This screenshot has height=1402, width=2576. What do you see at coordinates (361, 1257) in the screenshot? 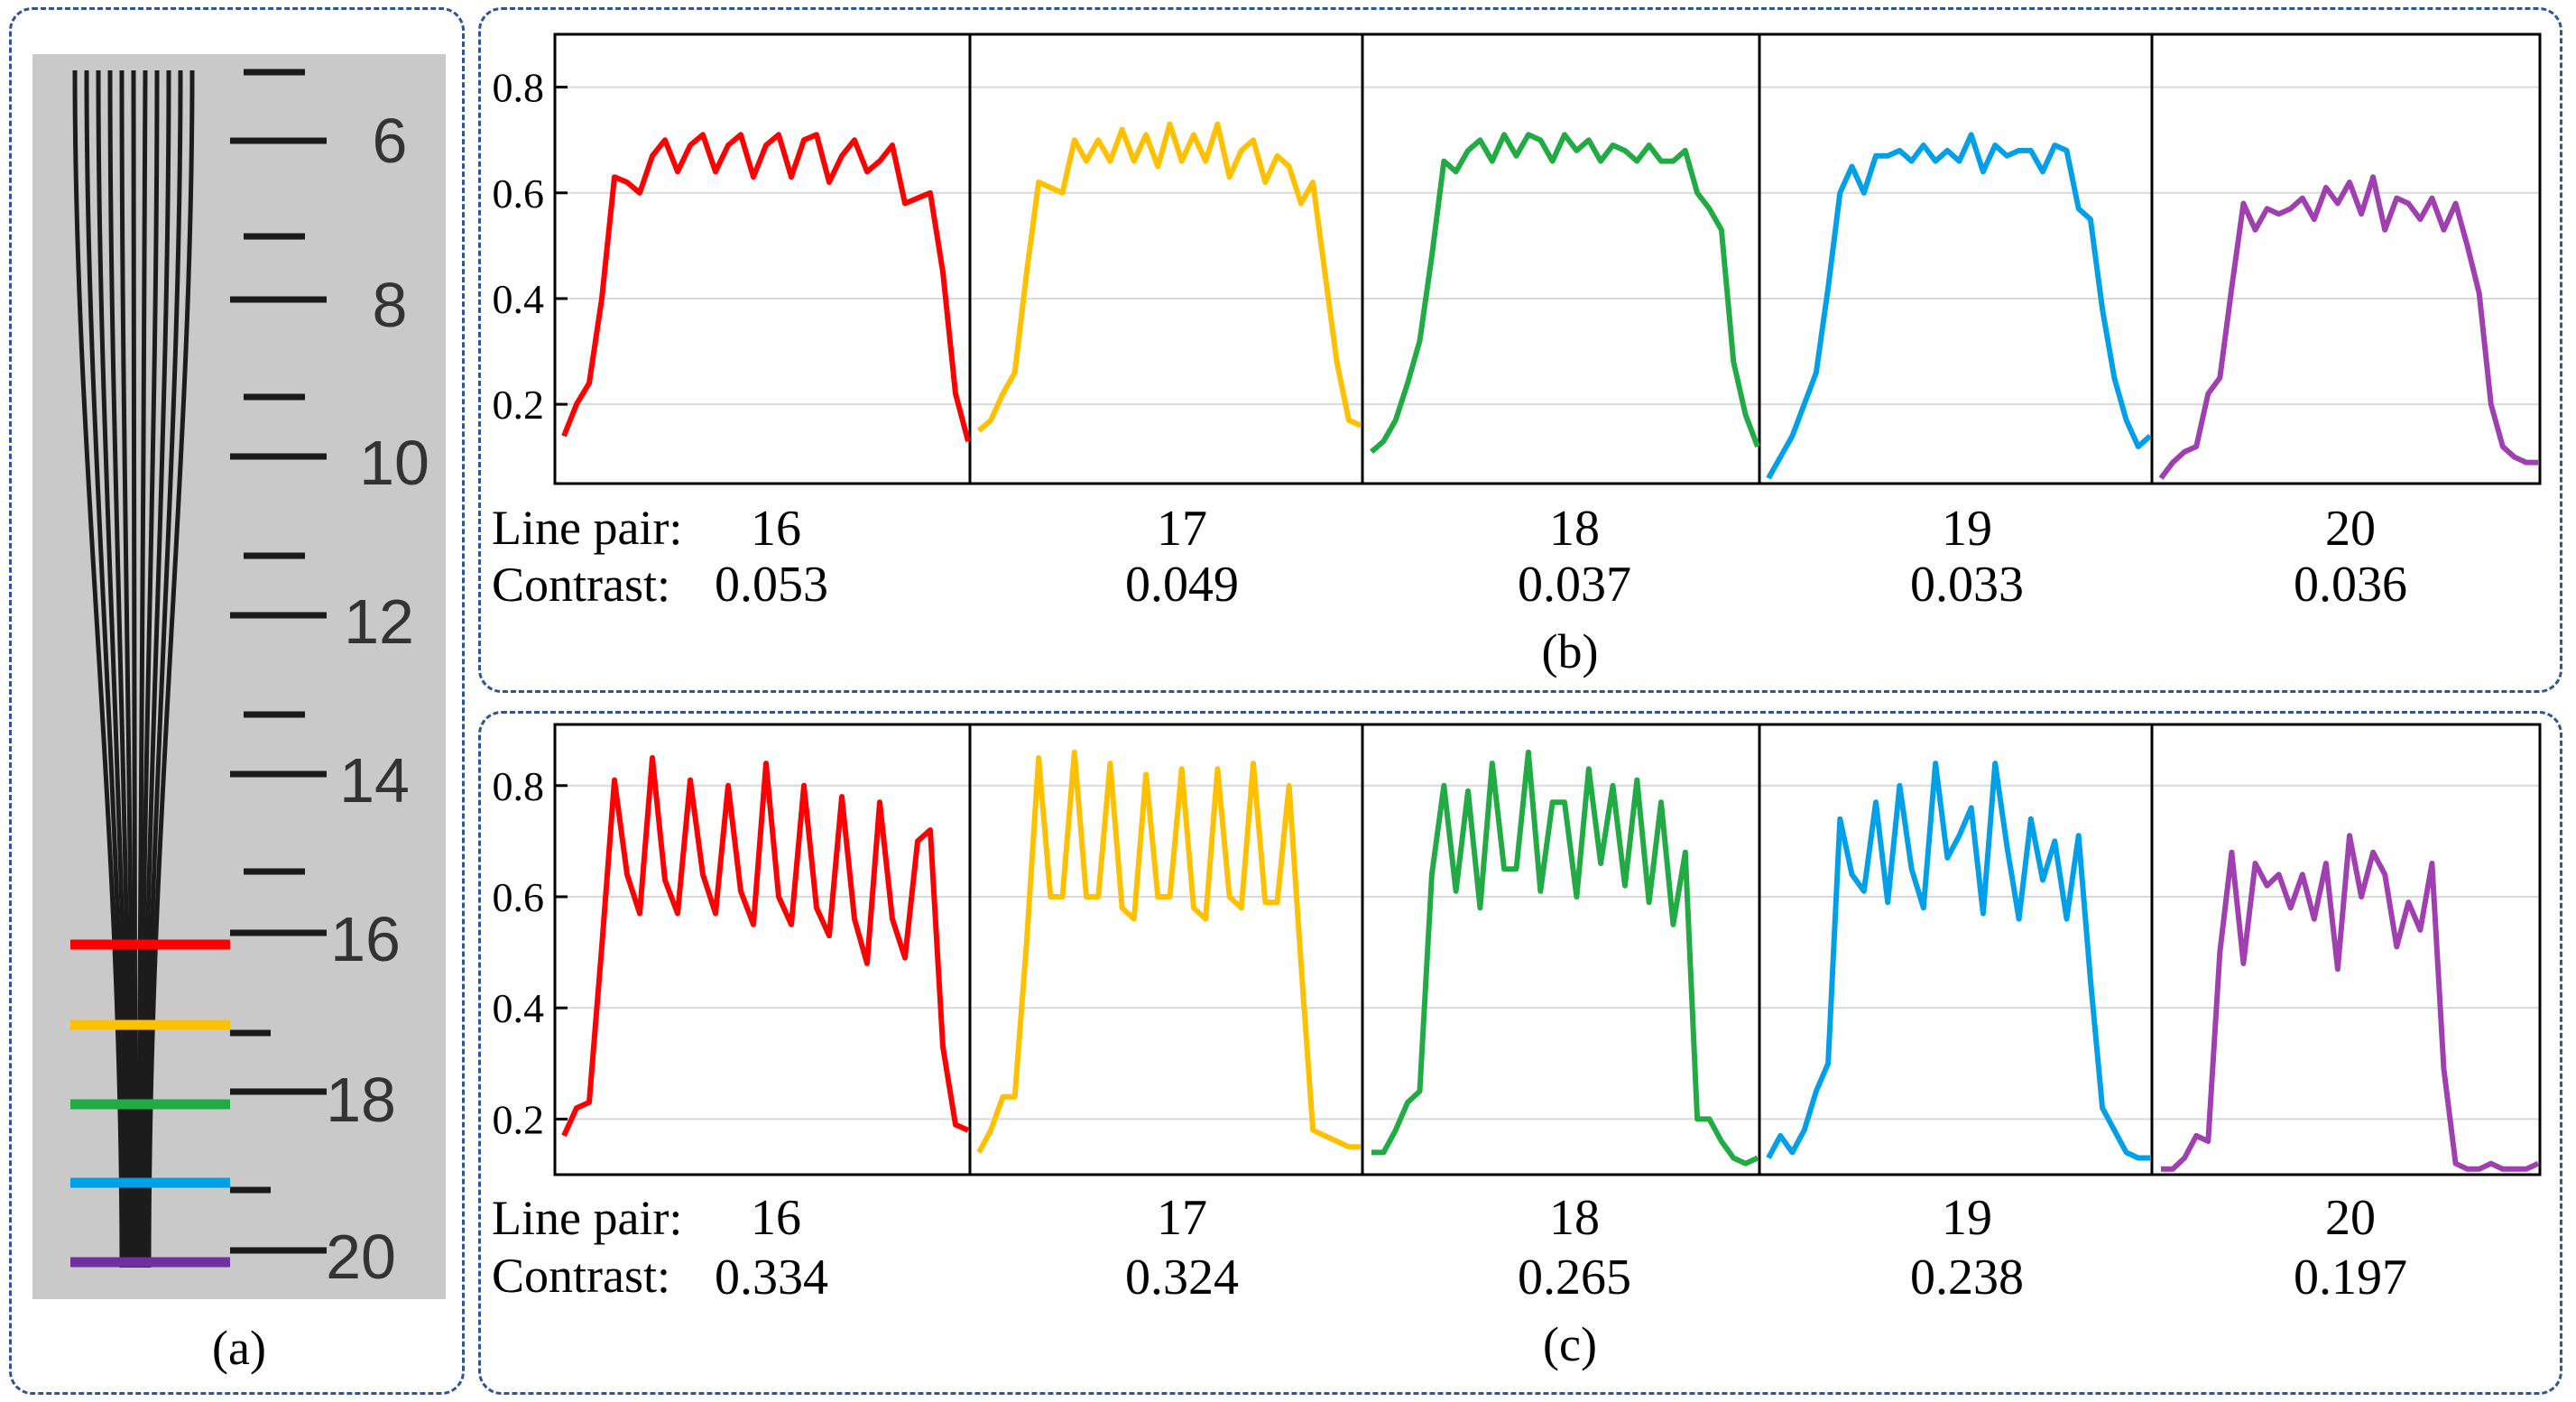
I see `tick-label-20: 20` at bounding box center [361, 1257].